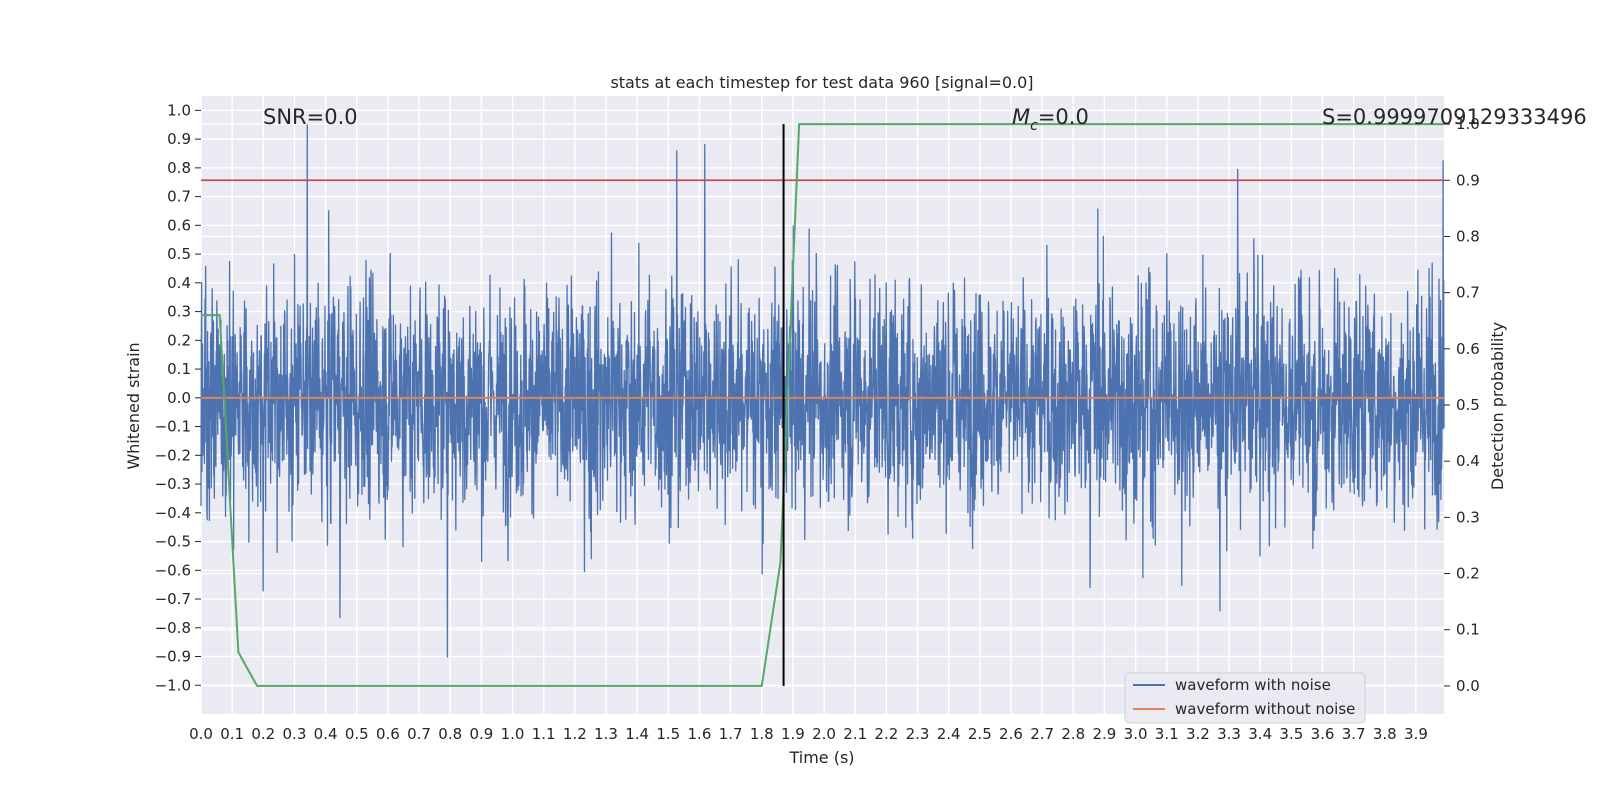 The width and height of the screenshot is (1600, 800). What do you see at coordinates (668, 734) in the screenshot?
I see `x-tick-label: 1.5` at bounding box center [668, 734].